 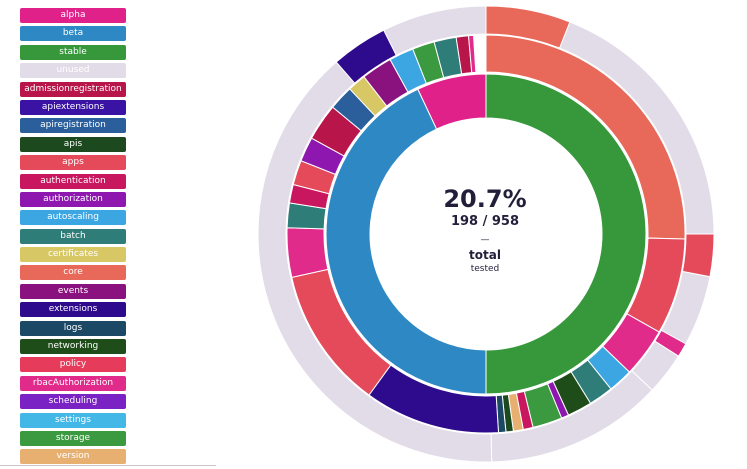 I want to click on legend-item-logs: logs, so click(x=73, y=328).